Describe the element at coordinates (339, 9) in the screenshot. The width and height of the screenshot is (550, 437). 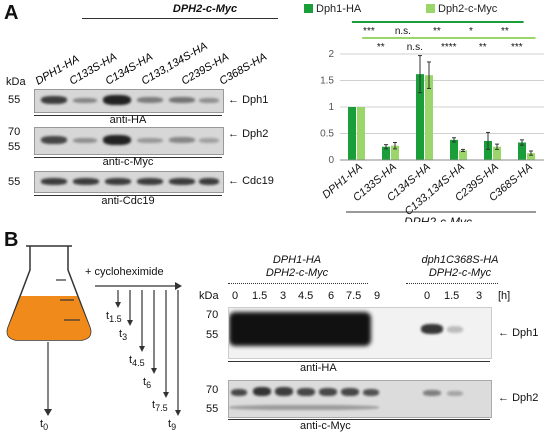
I see `legend-label: Dph1-HA` at that location.